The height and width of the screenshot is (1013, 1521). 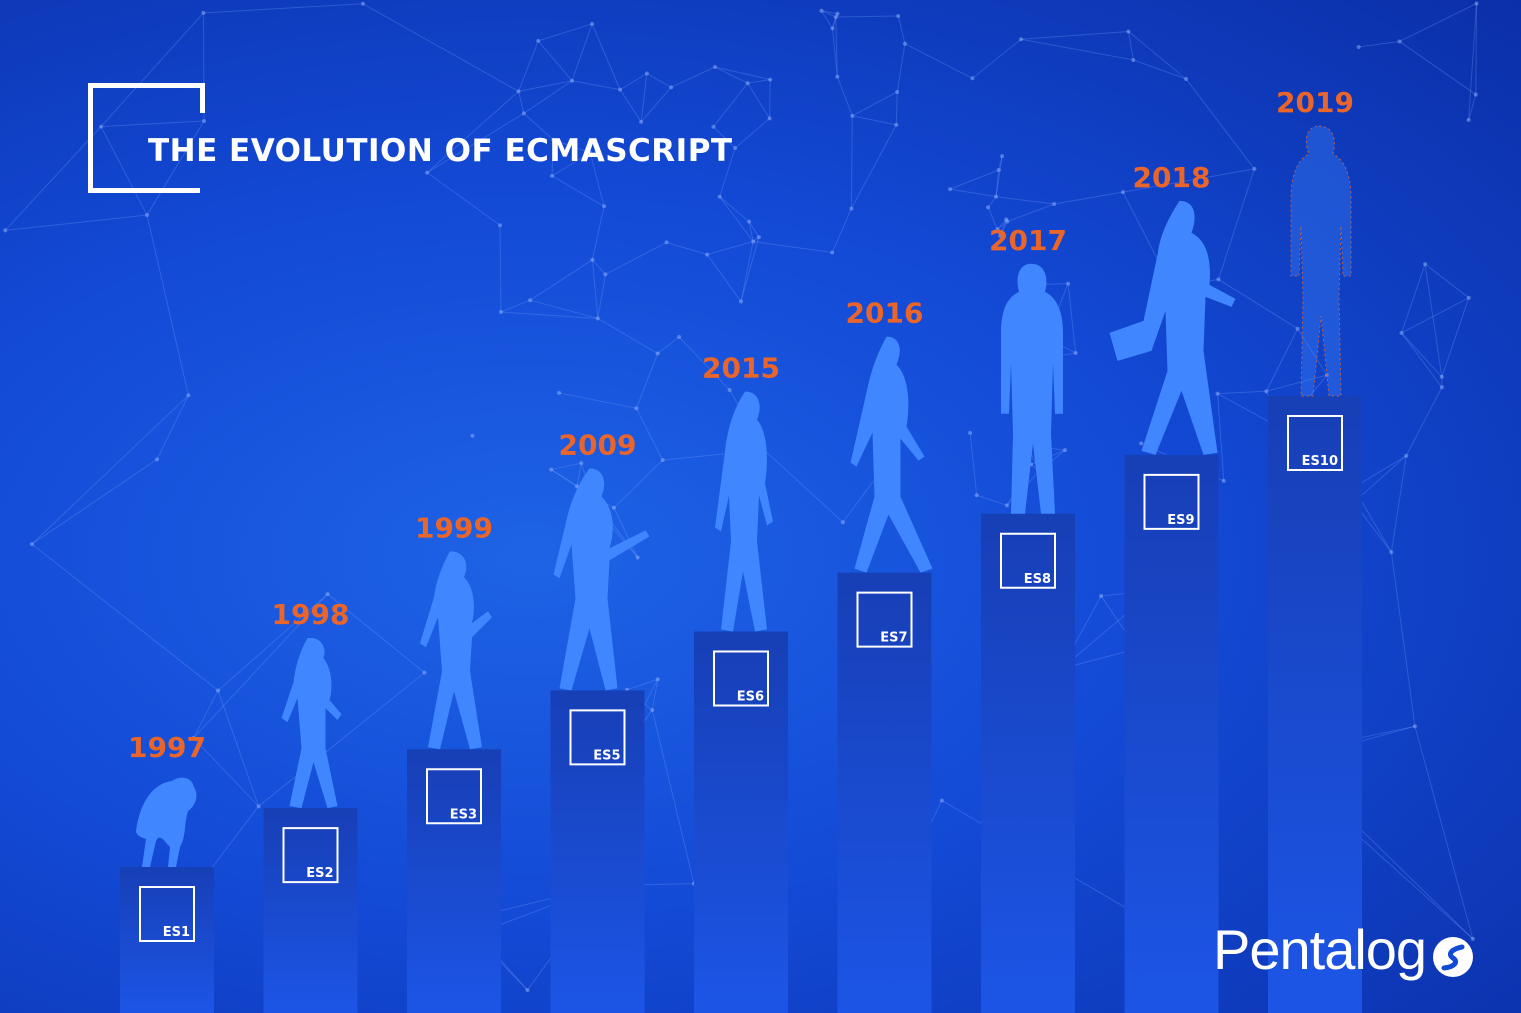 What do you see at coordinates (176, 932) in the screenshot?
I see `version-label: ES1` at bounding box center [176, 932].